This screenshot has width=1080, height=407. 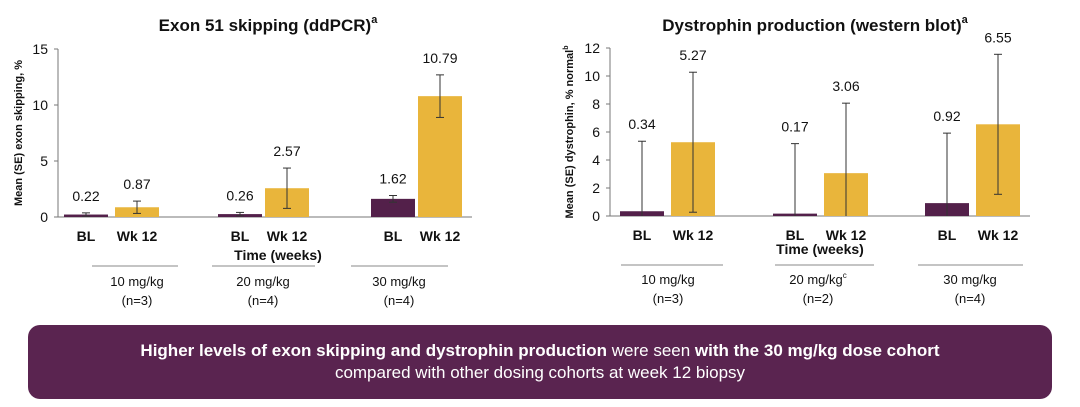 I want to click on y-tick-label: 12, so click(x=592, y=48).